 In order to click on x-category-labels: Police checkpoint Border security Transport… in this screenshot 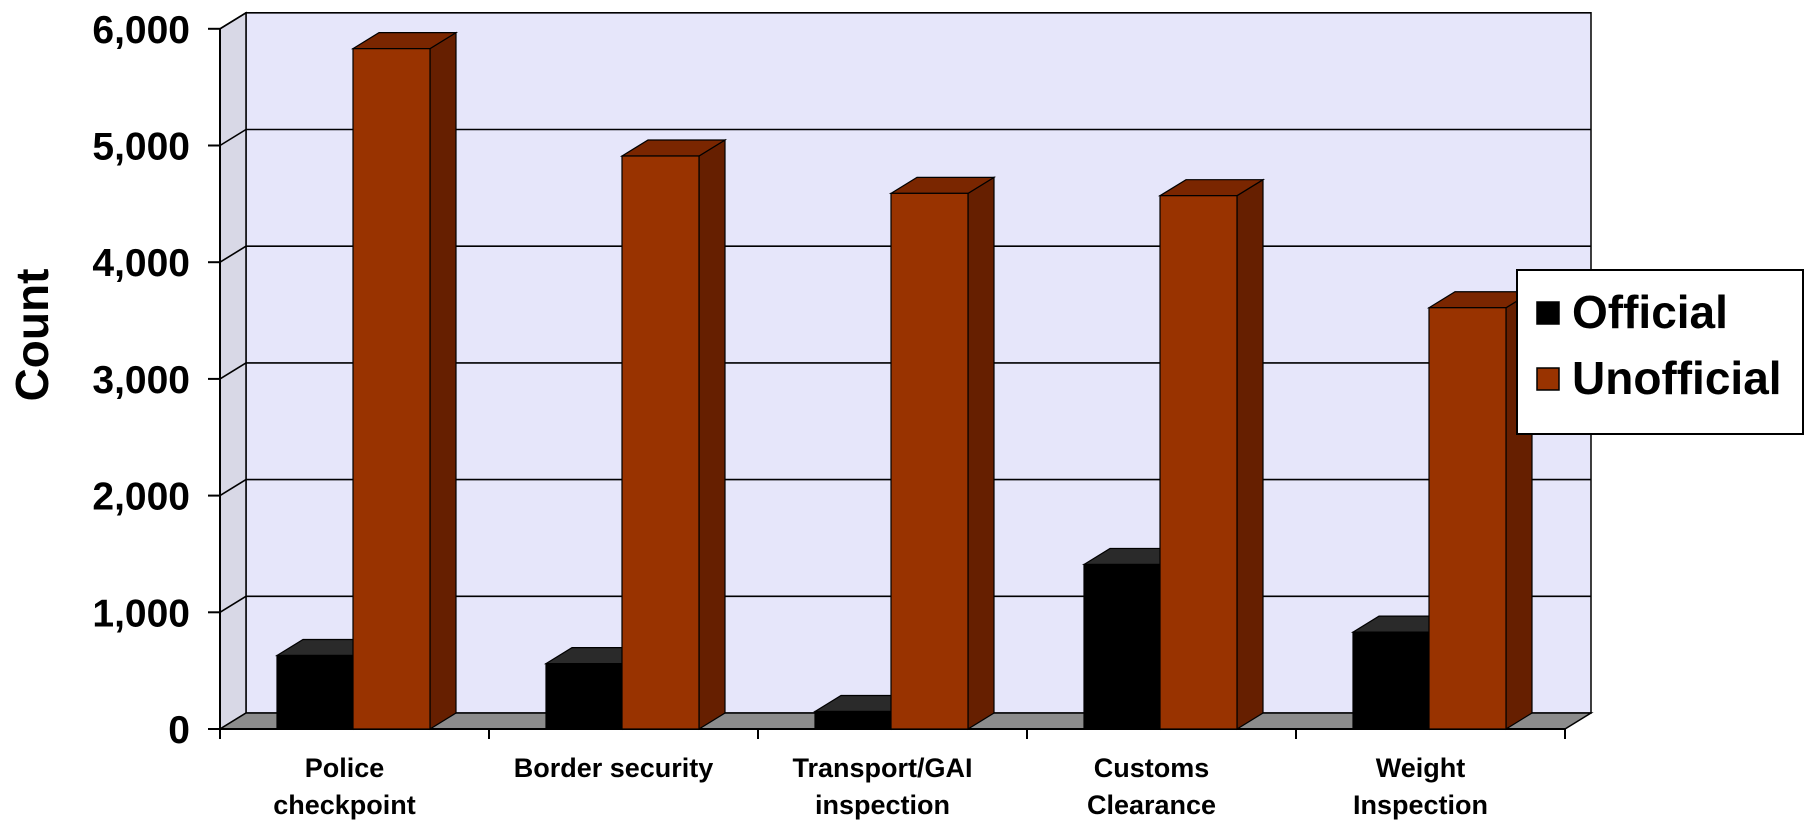, I will do `click(880, 786)`.